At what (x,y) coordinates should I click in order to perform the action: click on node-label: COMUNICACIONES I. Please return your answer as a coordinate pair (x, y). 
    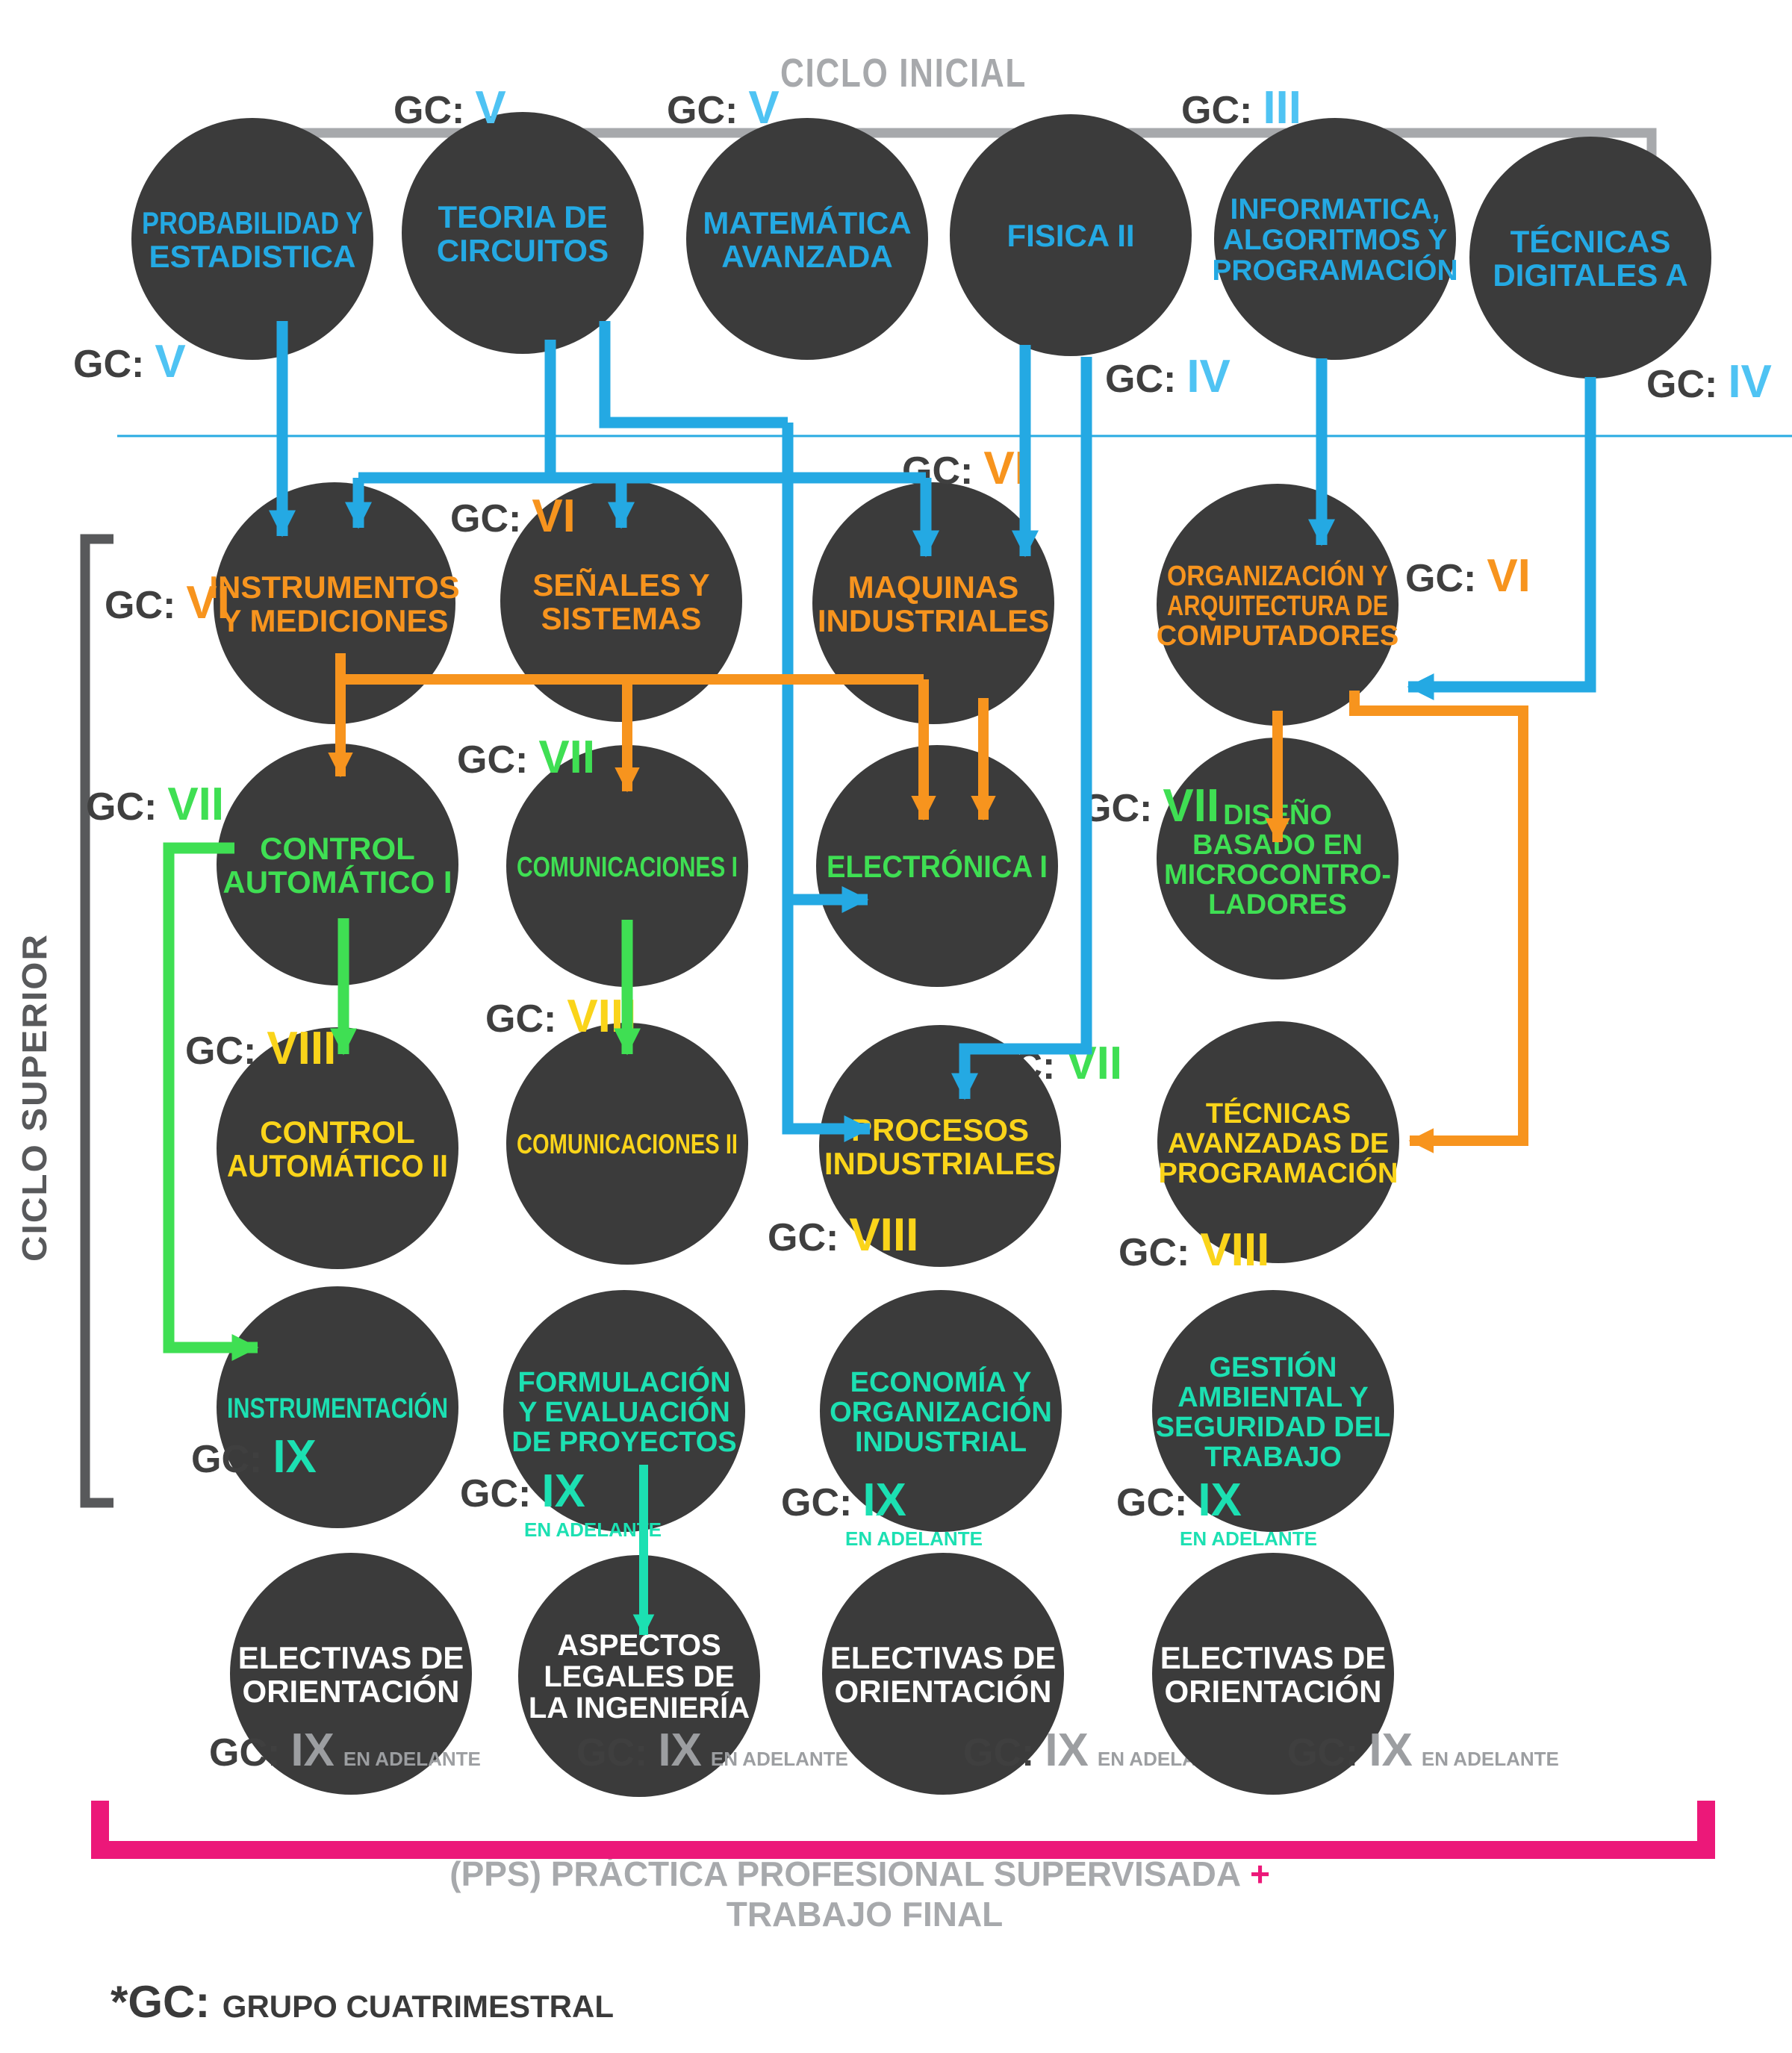
    Looking at the image, I should click on (627, 868).